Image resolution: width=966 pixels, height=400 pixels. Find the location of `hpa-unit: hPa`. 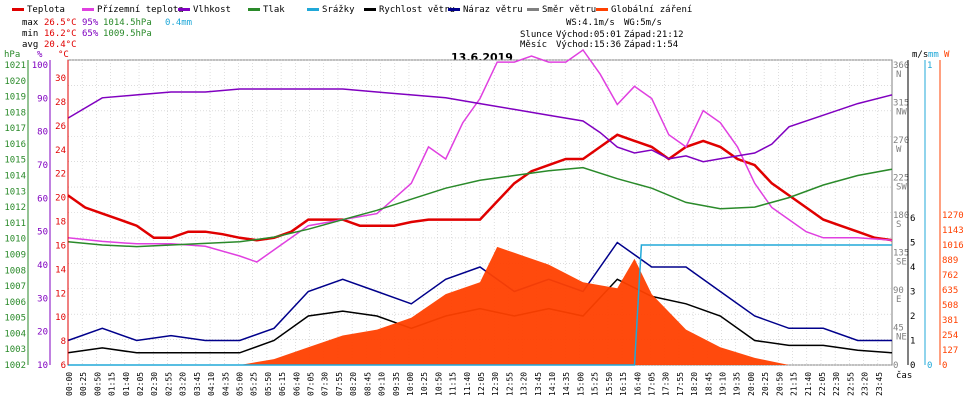

hpa-unit: hPa is located at coordinates (12, 55).